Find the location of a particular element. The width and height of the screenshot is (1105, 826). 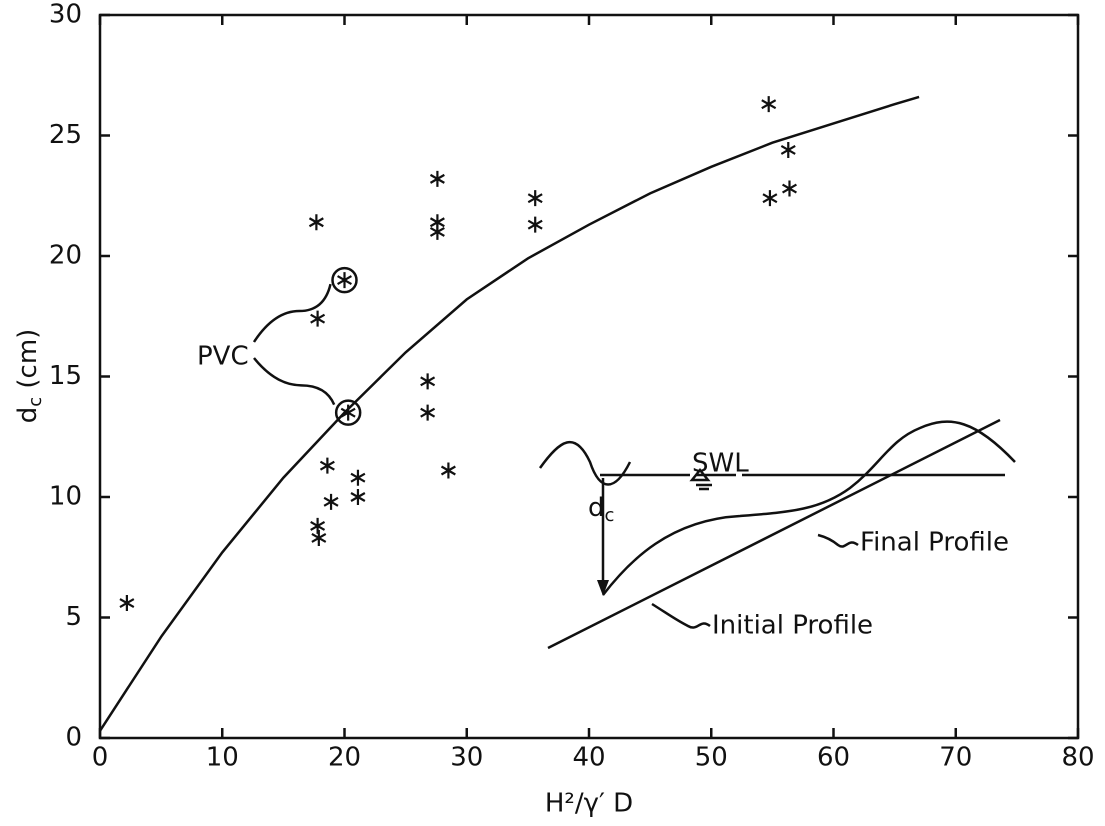

x-tick-label: 10 is located at coordinates (222, 758).